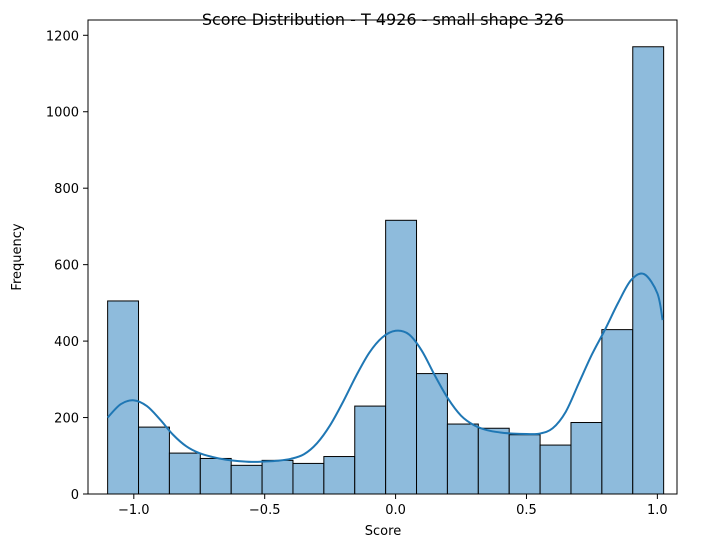  I want to click on x-axis-ticks: −1.0 −0.5 0.0 0.5 1.0, so click(393, 506).